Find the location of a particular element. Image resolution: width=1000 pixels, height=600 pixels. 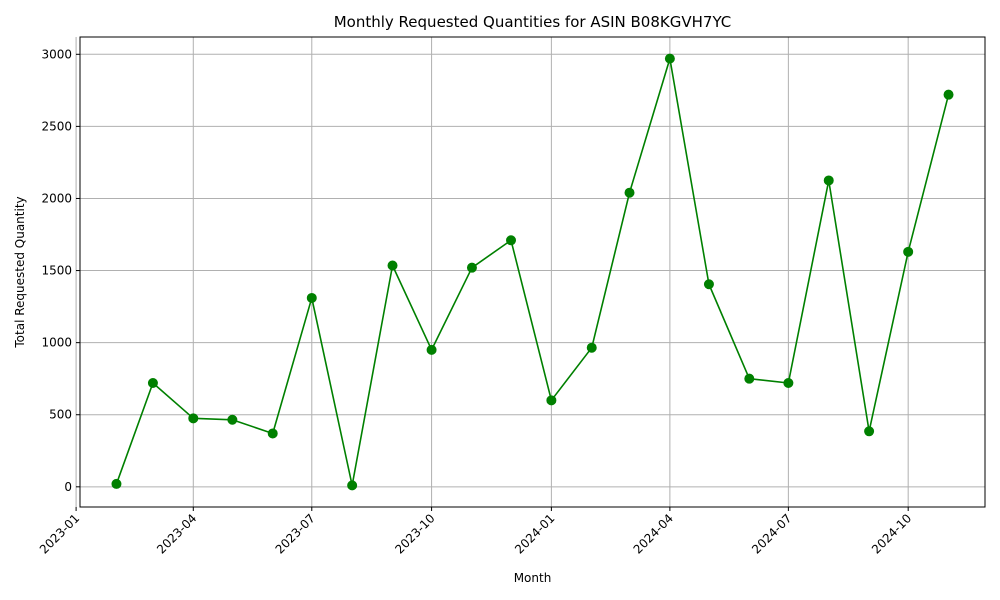

y-axis-ticks: 0 500 1000 1500 2000 2500 3000 is located at coordinates (60, 270).